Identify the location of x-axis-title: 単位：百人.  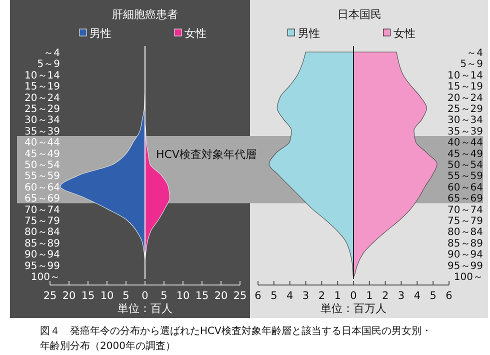
(145, 308).